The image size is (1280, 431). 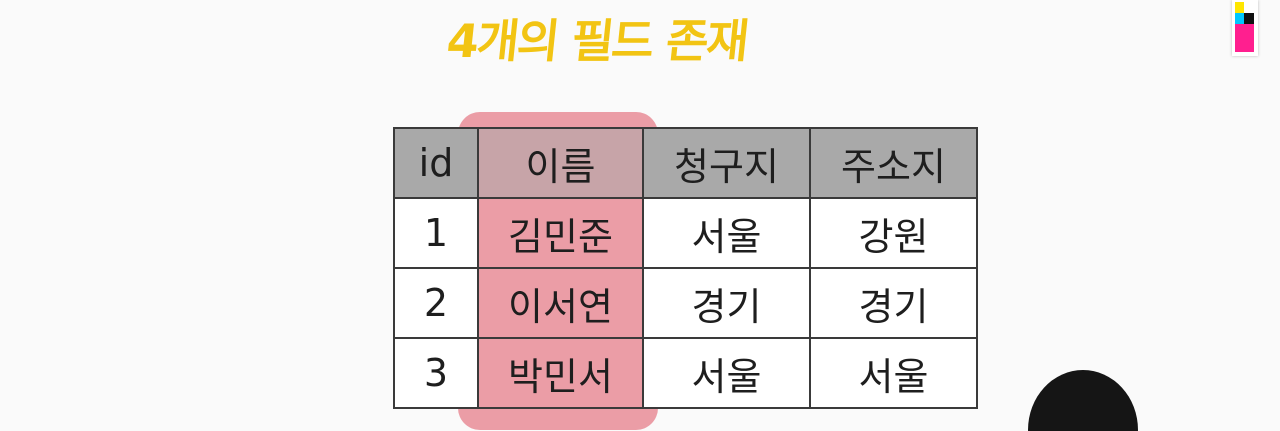 I want to click on slide-title-handwritten: 4개의 필드 존재, so click(x=597, y=41).